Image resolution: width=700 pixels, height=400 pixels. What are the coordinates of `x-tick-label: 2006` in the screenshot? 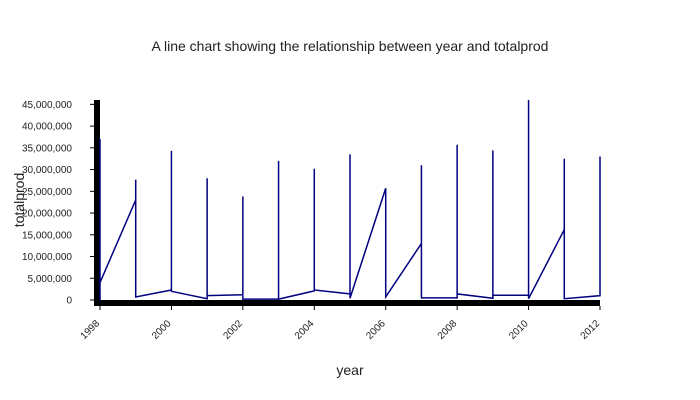 It's located at (376, 330).